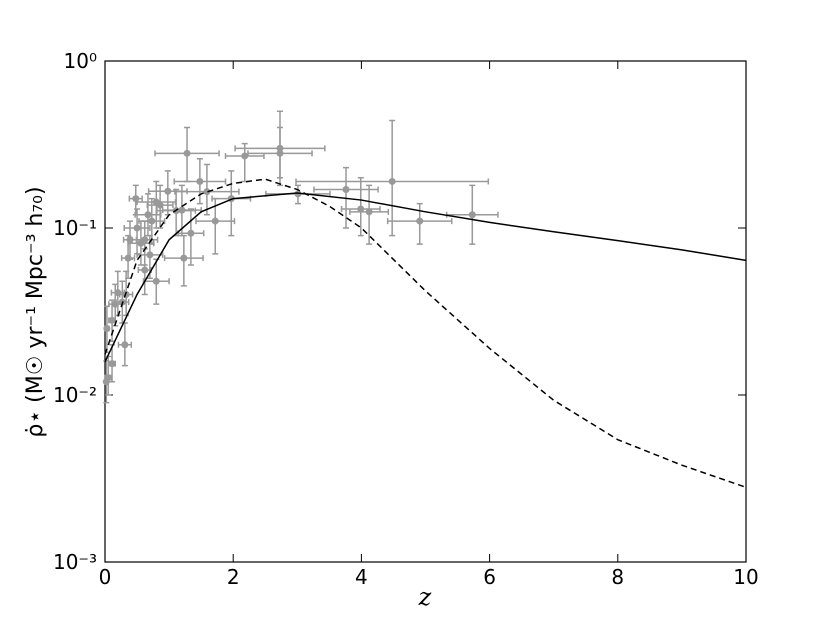  What do you see at coordinates (745, 577) in the screenshot?
I see `x-tick-label: 10` at bounding box center [745, 577].